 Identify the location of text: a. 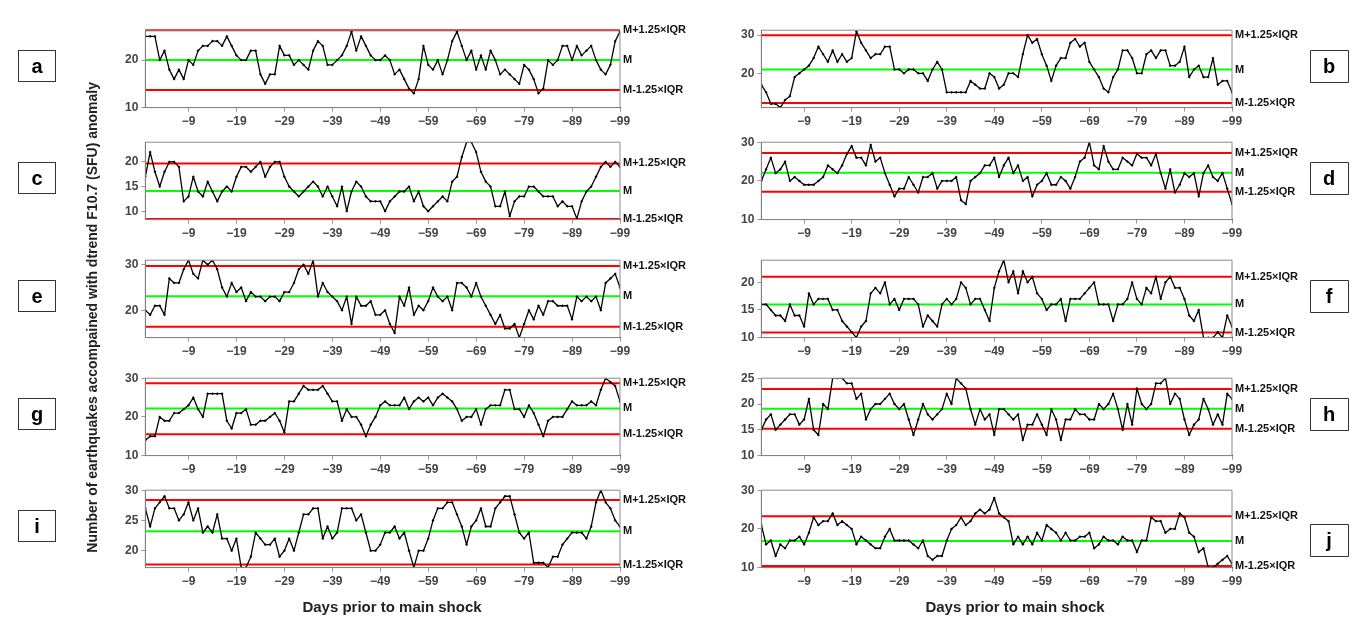
(37, 66).